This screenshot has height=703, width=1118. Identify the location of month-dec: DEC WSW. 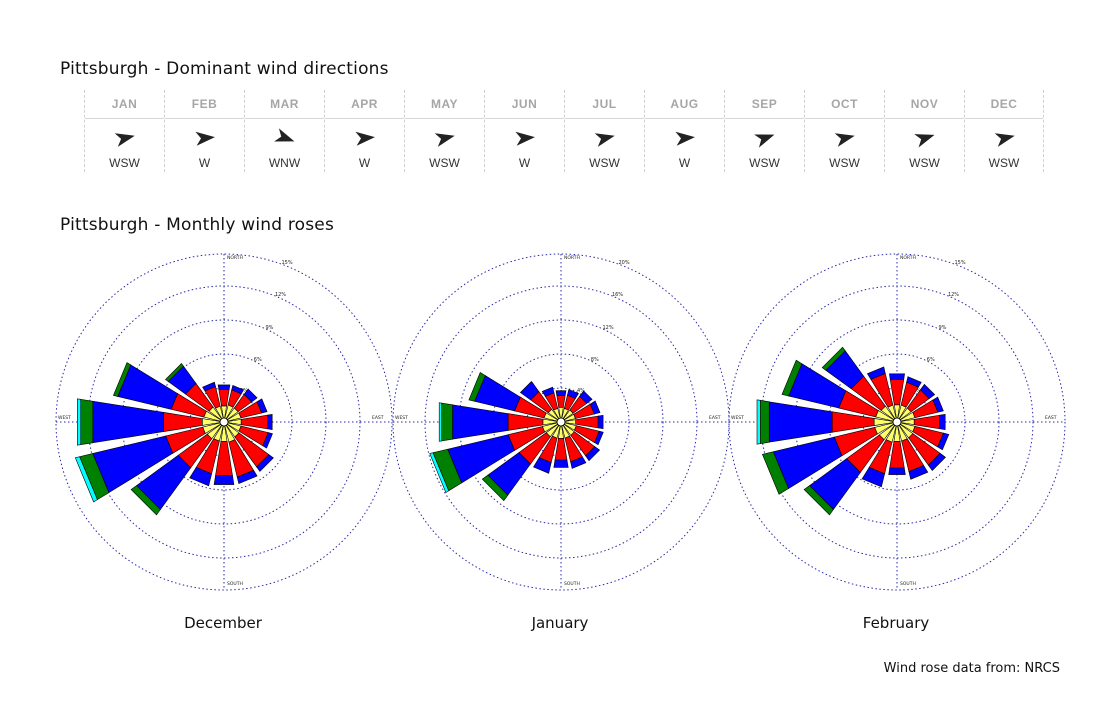
(1004, 131).